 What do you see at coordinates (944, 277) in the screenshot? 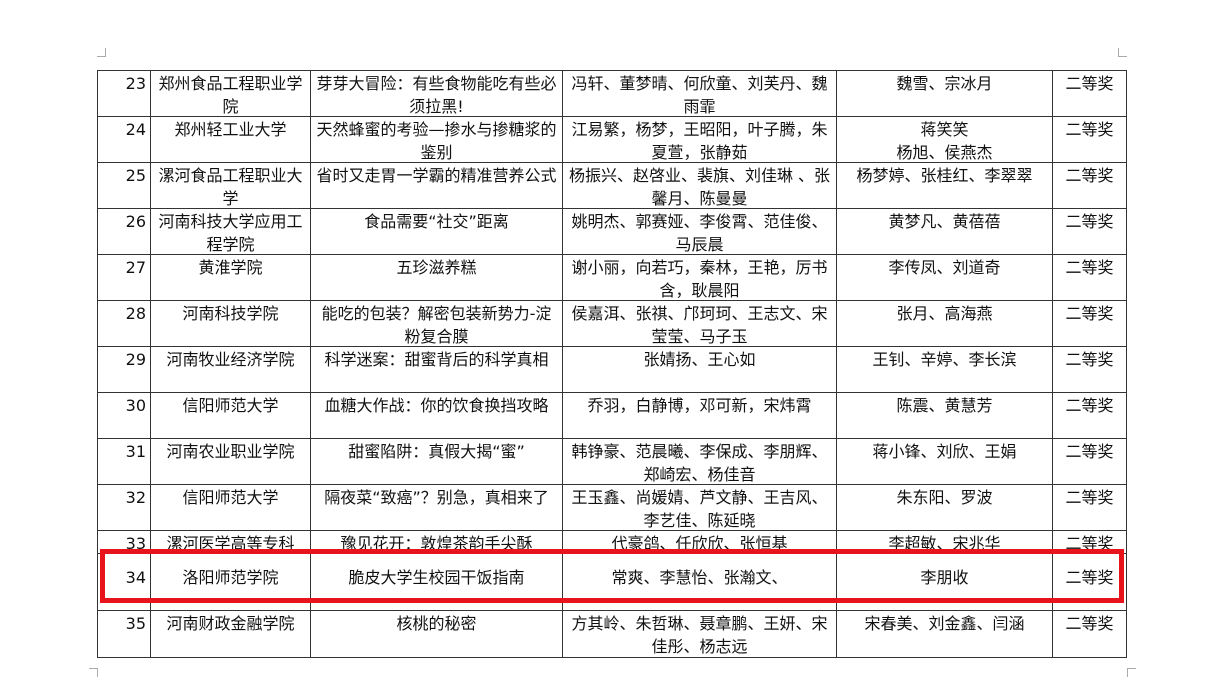
I see `advisors: 李传凤、刘道奇` at bounding box center [944, 277].